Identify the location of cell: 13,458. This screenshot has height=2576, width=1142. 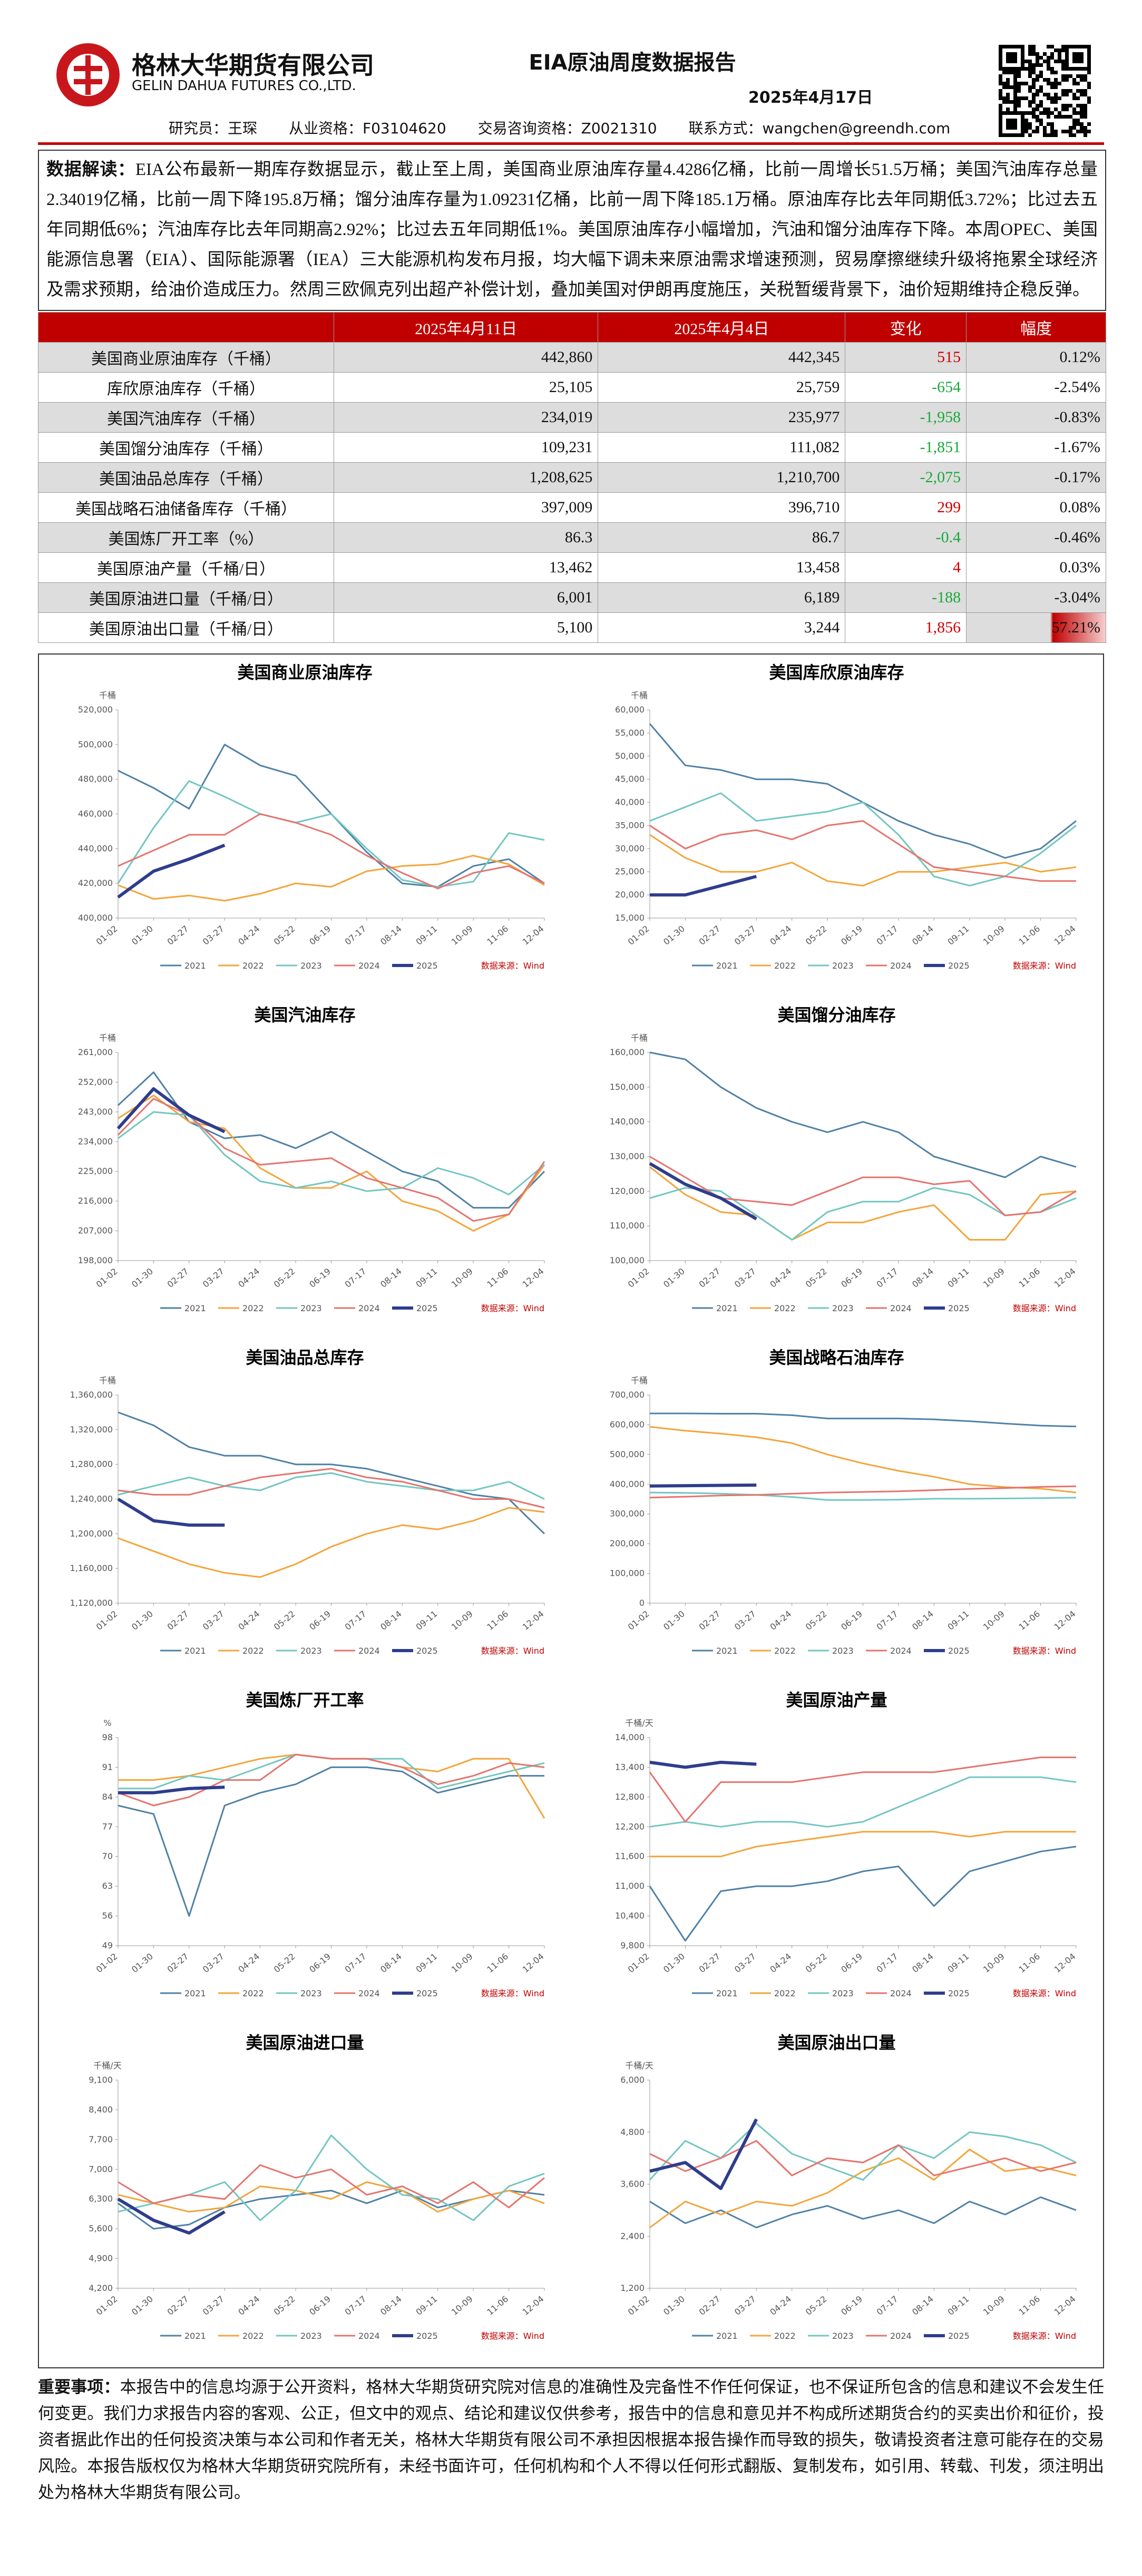
(722, 567).